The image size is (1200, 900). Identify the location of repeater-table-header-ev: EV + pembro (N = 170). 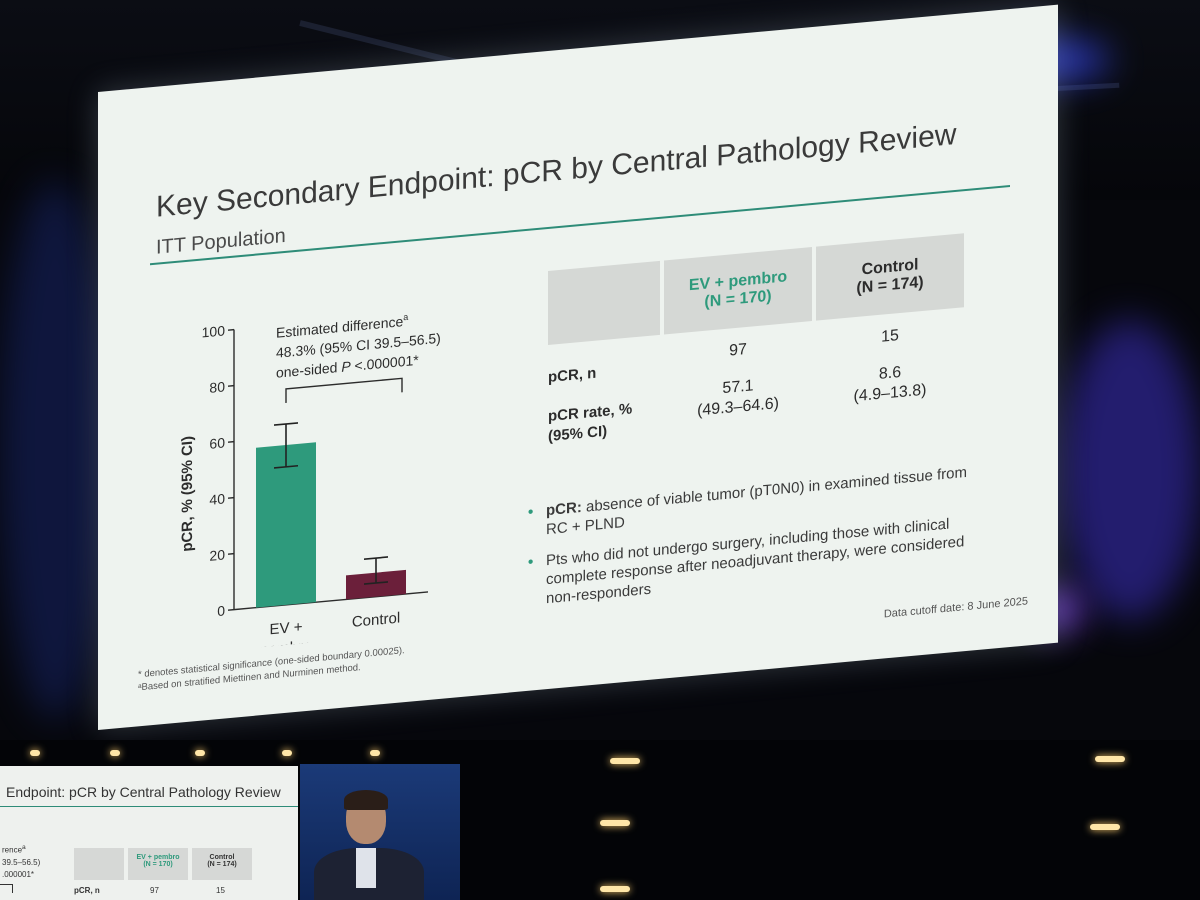
(158, 864).